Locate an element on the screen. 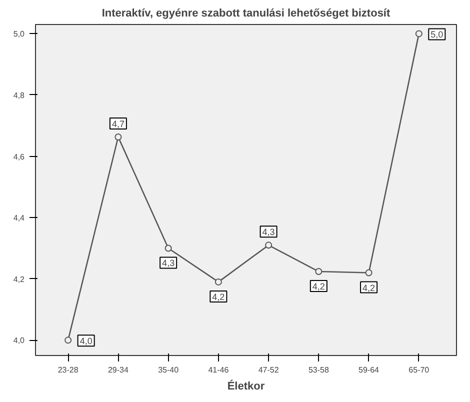 The height and width of the screenshot is (402, 470). y-tick-label: 4,8 is located at coordinates (19, 95).